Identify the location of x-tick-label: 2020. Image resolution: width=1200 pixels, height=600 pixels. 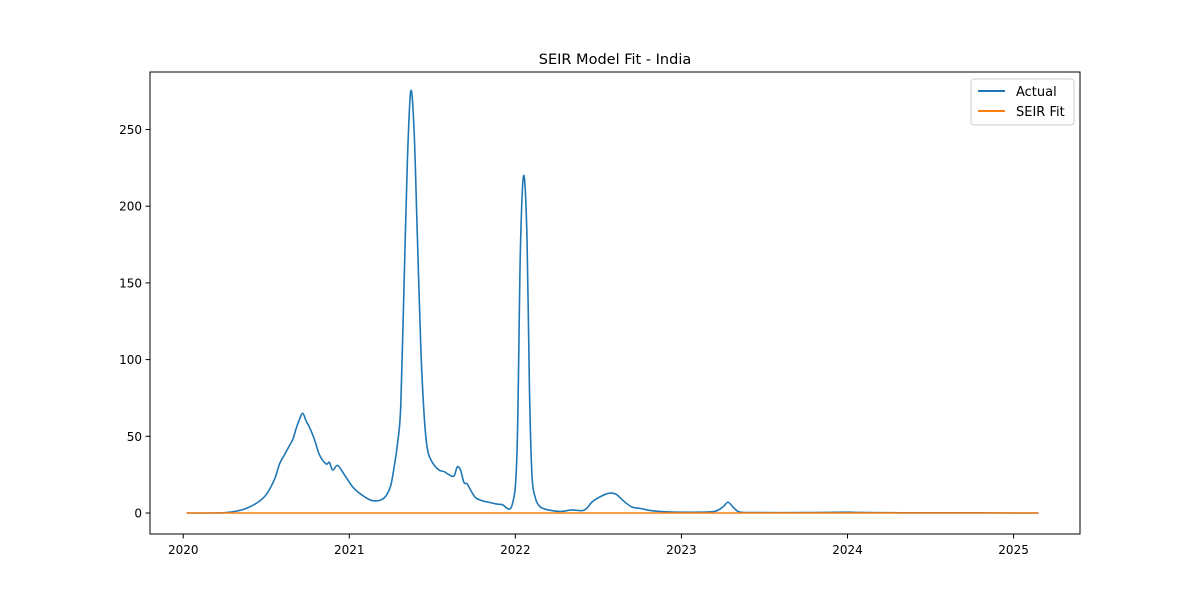
(183, 550).